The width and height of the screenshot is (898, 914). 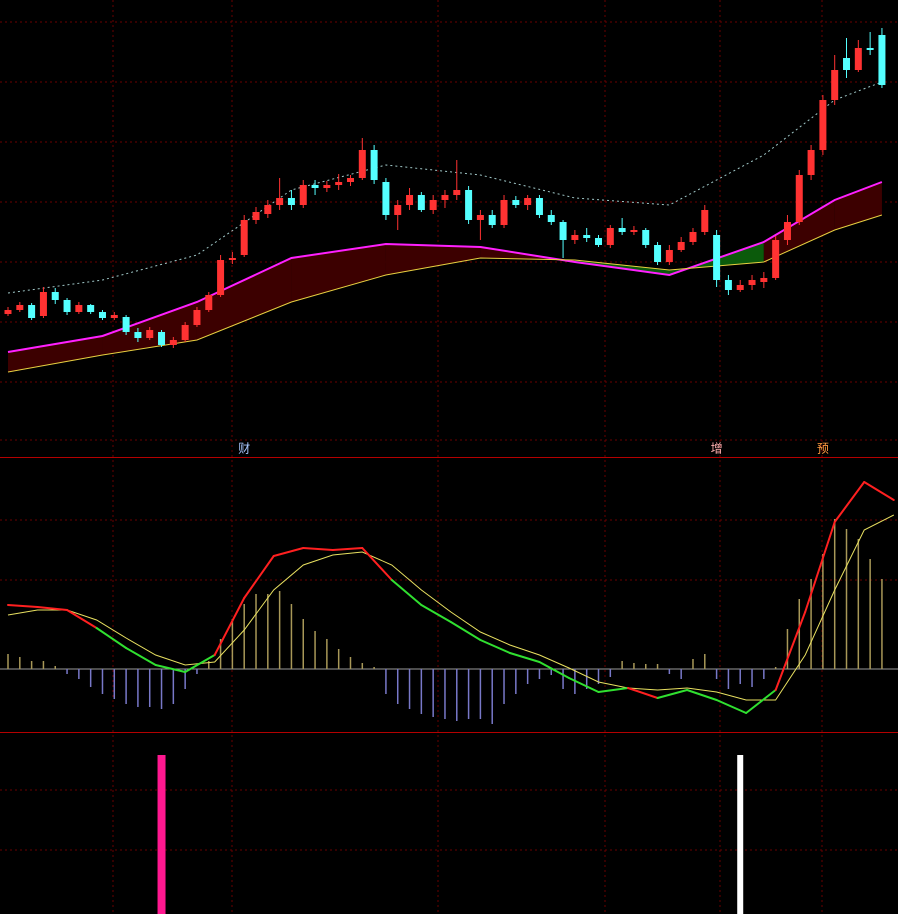 What do you see at coordinates (717, 449) in the screenshot?
I see `event-label: 增` at bounding box center [717, 449].